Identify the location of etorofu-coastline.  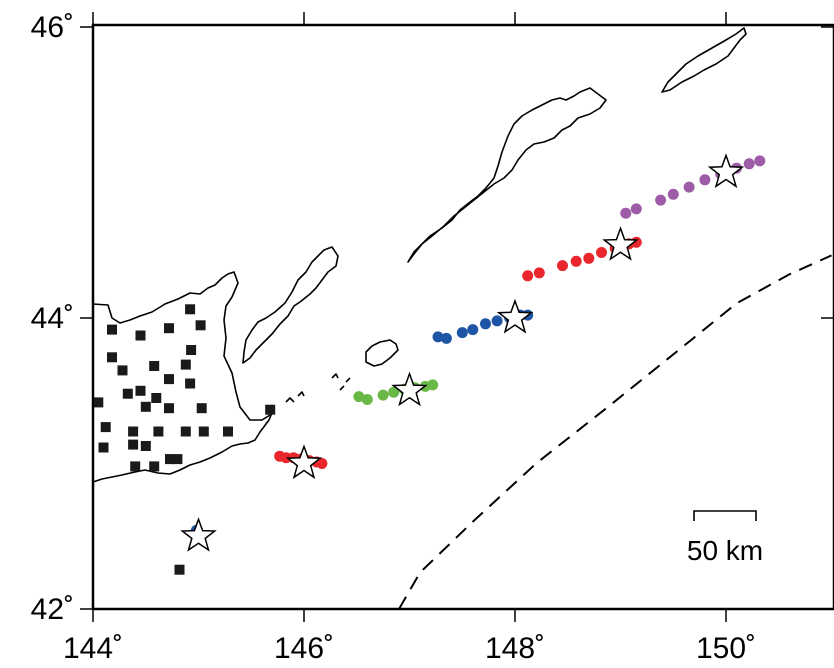
(507, 175).